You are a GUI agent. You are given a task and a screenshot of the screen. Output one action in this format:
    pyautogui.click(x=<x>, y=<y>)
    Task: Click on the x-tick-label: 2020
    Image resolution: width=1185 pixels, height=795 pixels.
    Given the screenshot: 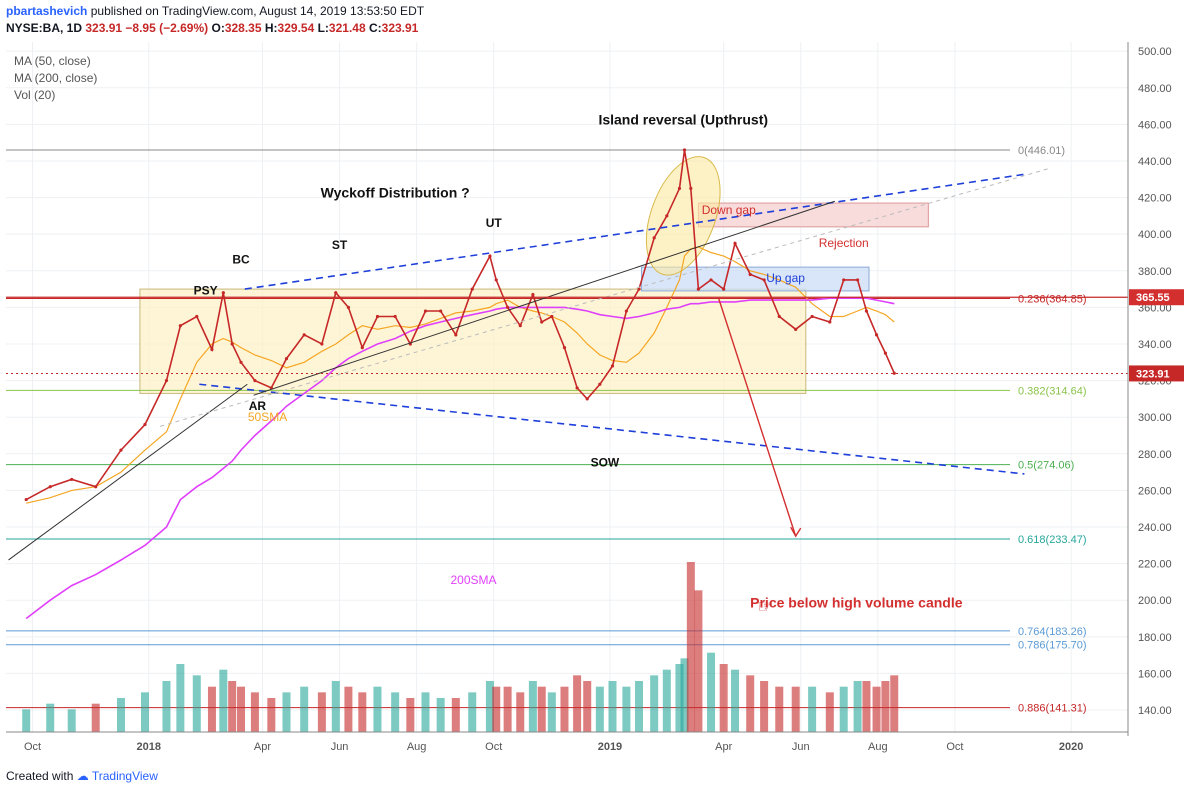 What is the action you would take?
    pyautogui.click(x=1071, y=747)
    